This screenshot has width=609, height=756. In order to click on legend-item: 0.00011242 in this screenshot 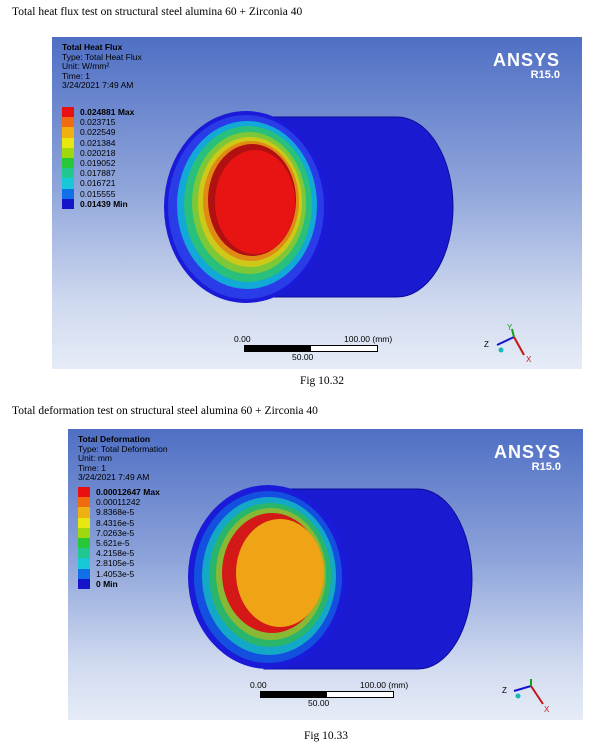, I will do `click(119, 502)`.